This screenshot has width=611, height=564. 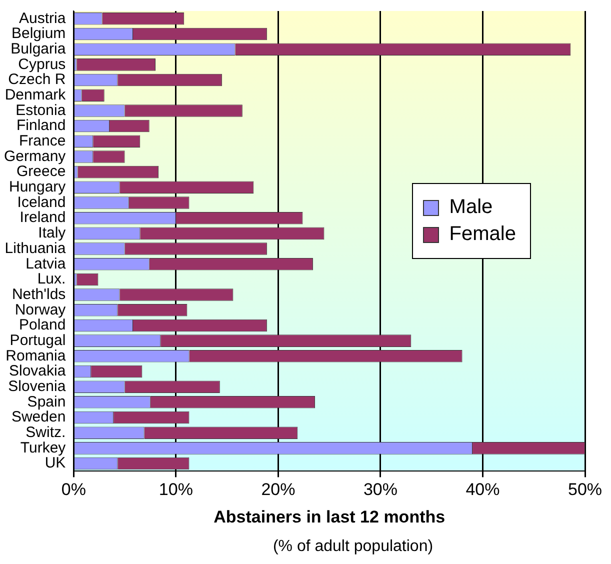 I want to click on y-tick-label: Spain, so click(x=46, y=401).